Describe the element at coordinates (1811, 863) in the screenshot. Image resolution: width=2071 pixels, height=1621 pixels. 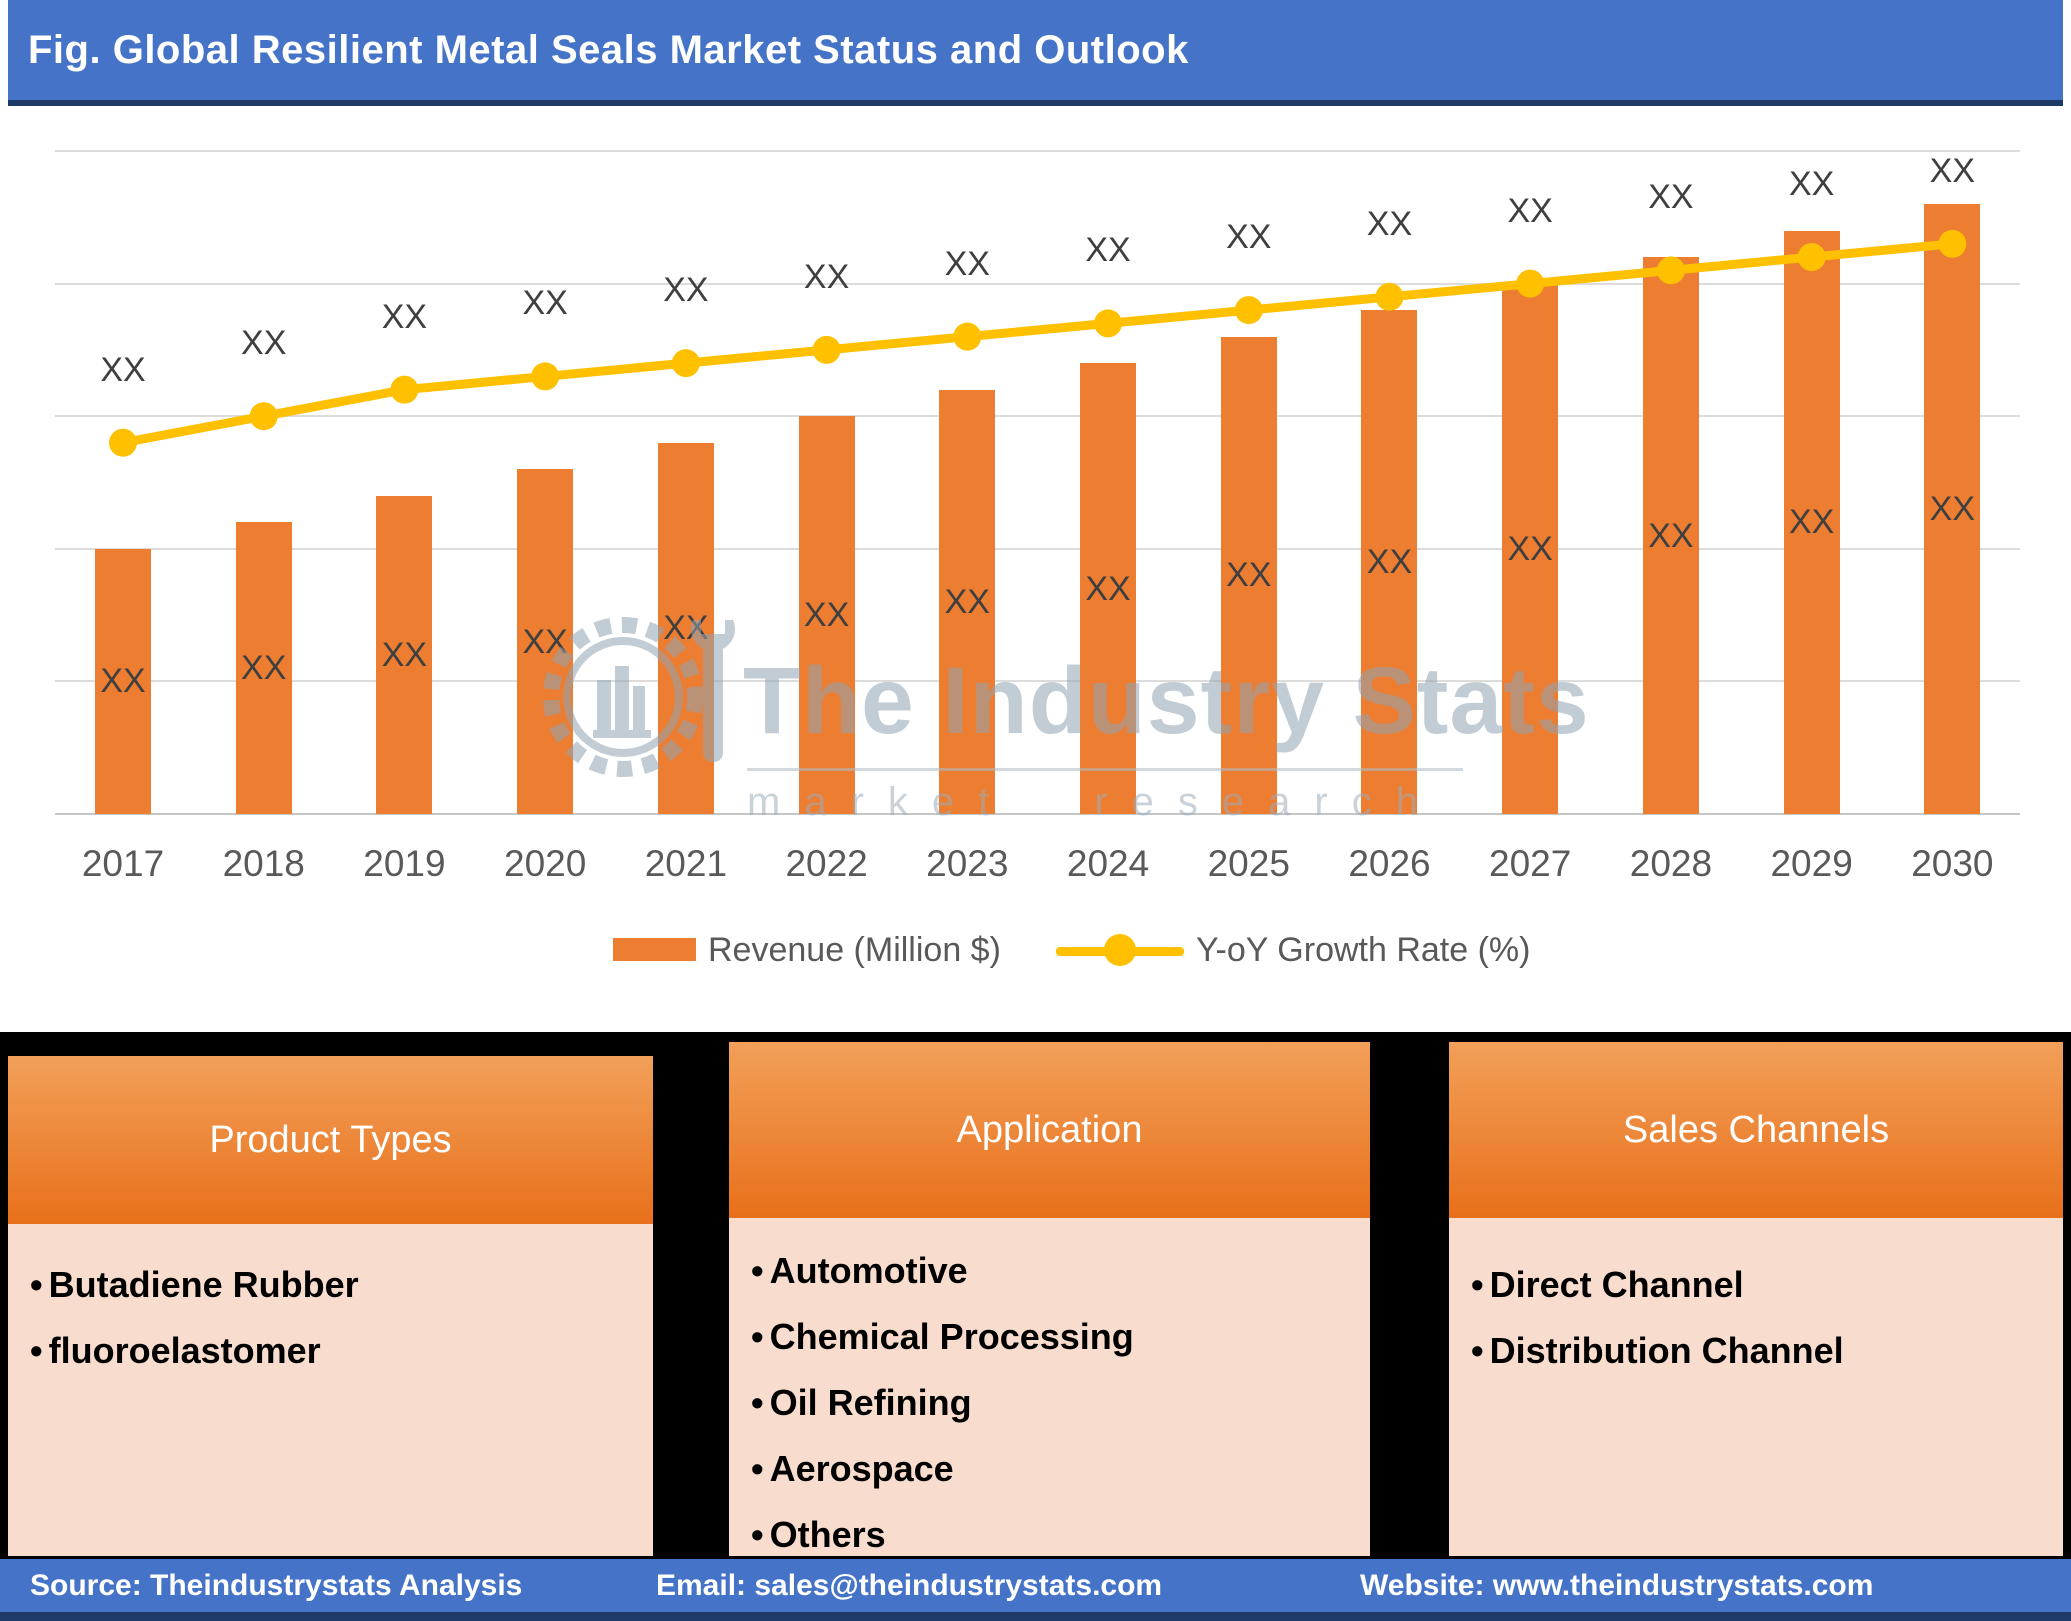
I see `x-tick-2029: 2029` at that location.